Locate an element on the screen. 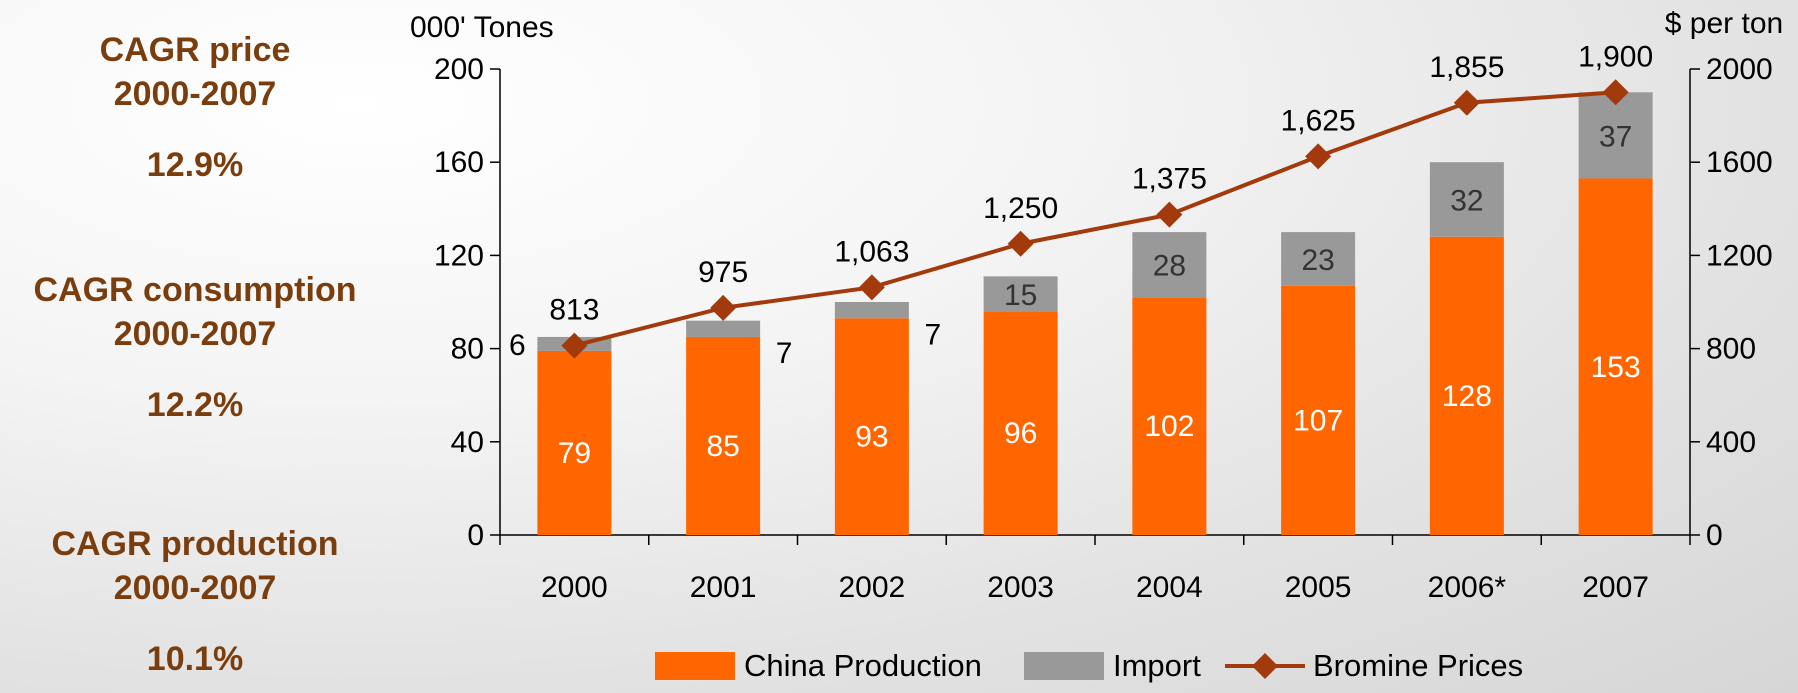 This screenshot has height=693, width=1798. right-tick-label: 2000 is located at coordinates (1739, 69).